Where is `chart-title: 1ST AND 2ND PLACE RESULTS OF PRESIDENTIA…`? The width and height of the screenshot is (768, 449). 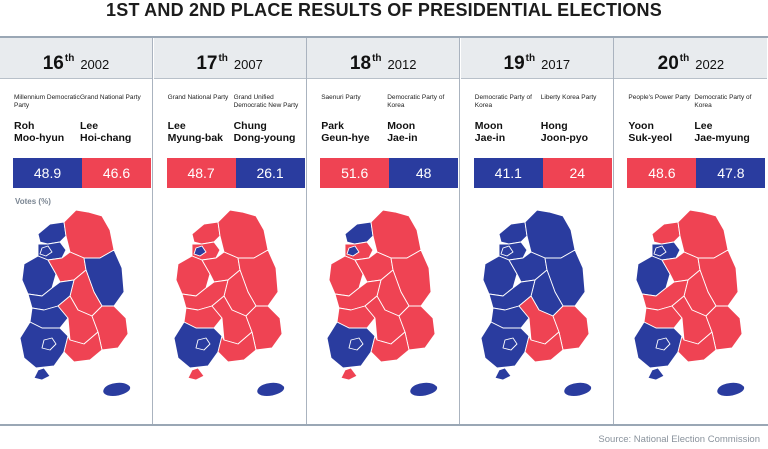
chart-title: 1ST AND 2ND PLACE RESULTS OF PRESIDENTIA… is located at coordinates (384, 10).